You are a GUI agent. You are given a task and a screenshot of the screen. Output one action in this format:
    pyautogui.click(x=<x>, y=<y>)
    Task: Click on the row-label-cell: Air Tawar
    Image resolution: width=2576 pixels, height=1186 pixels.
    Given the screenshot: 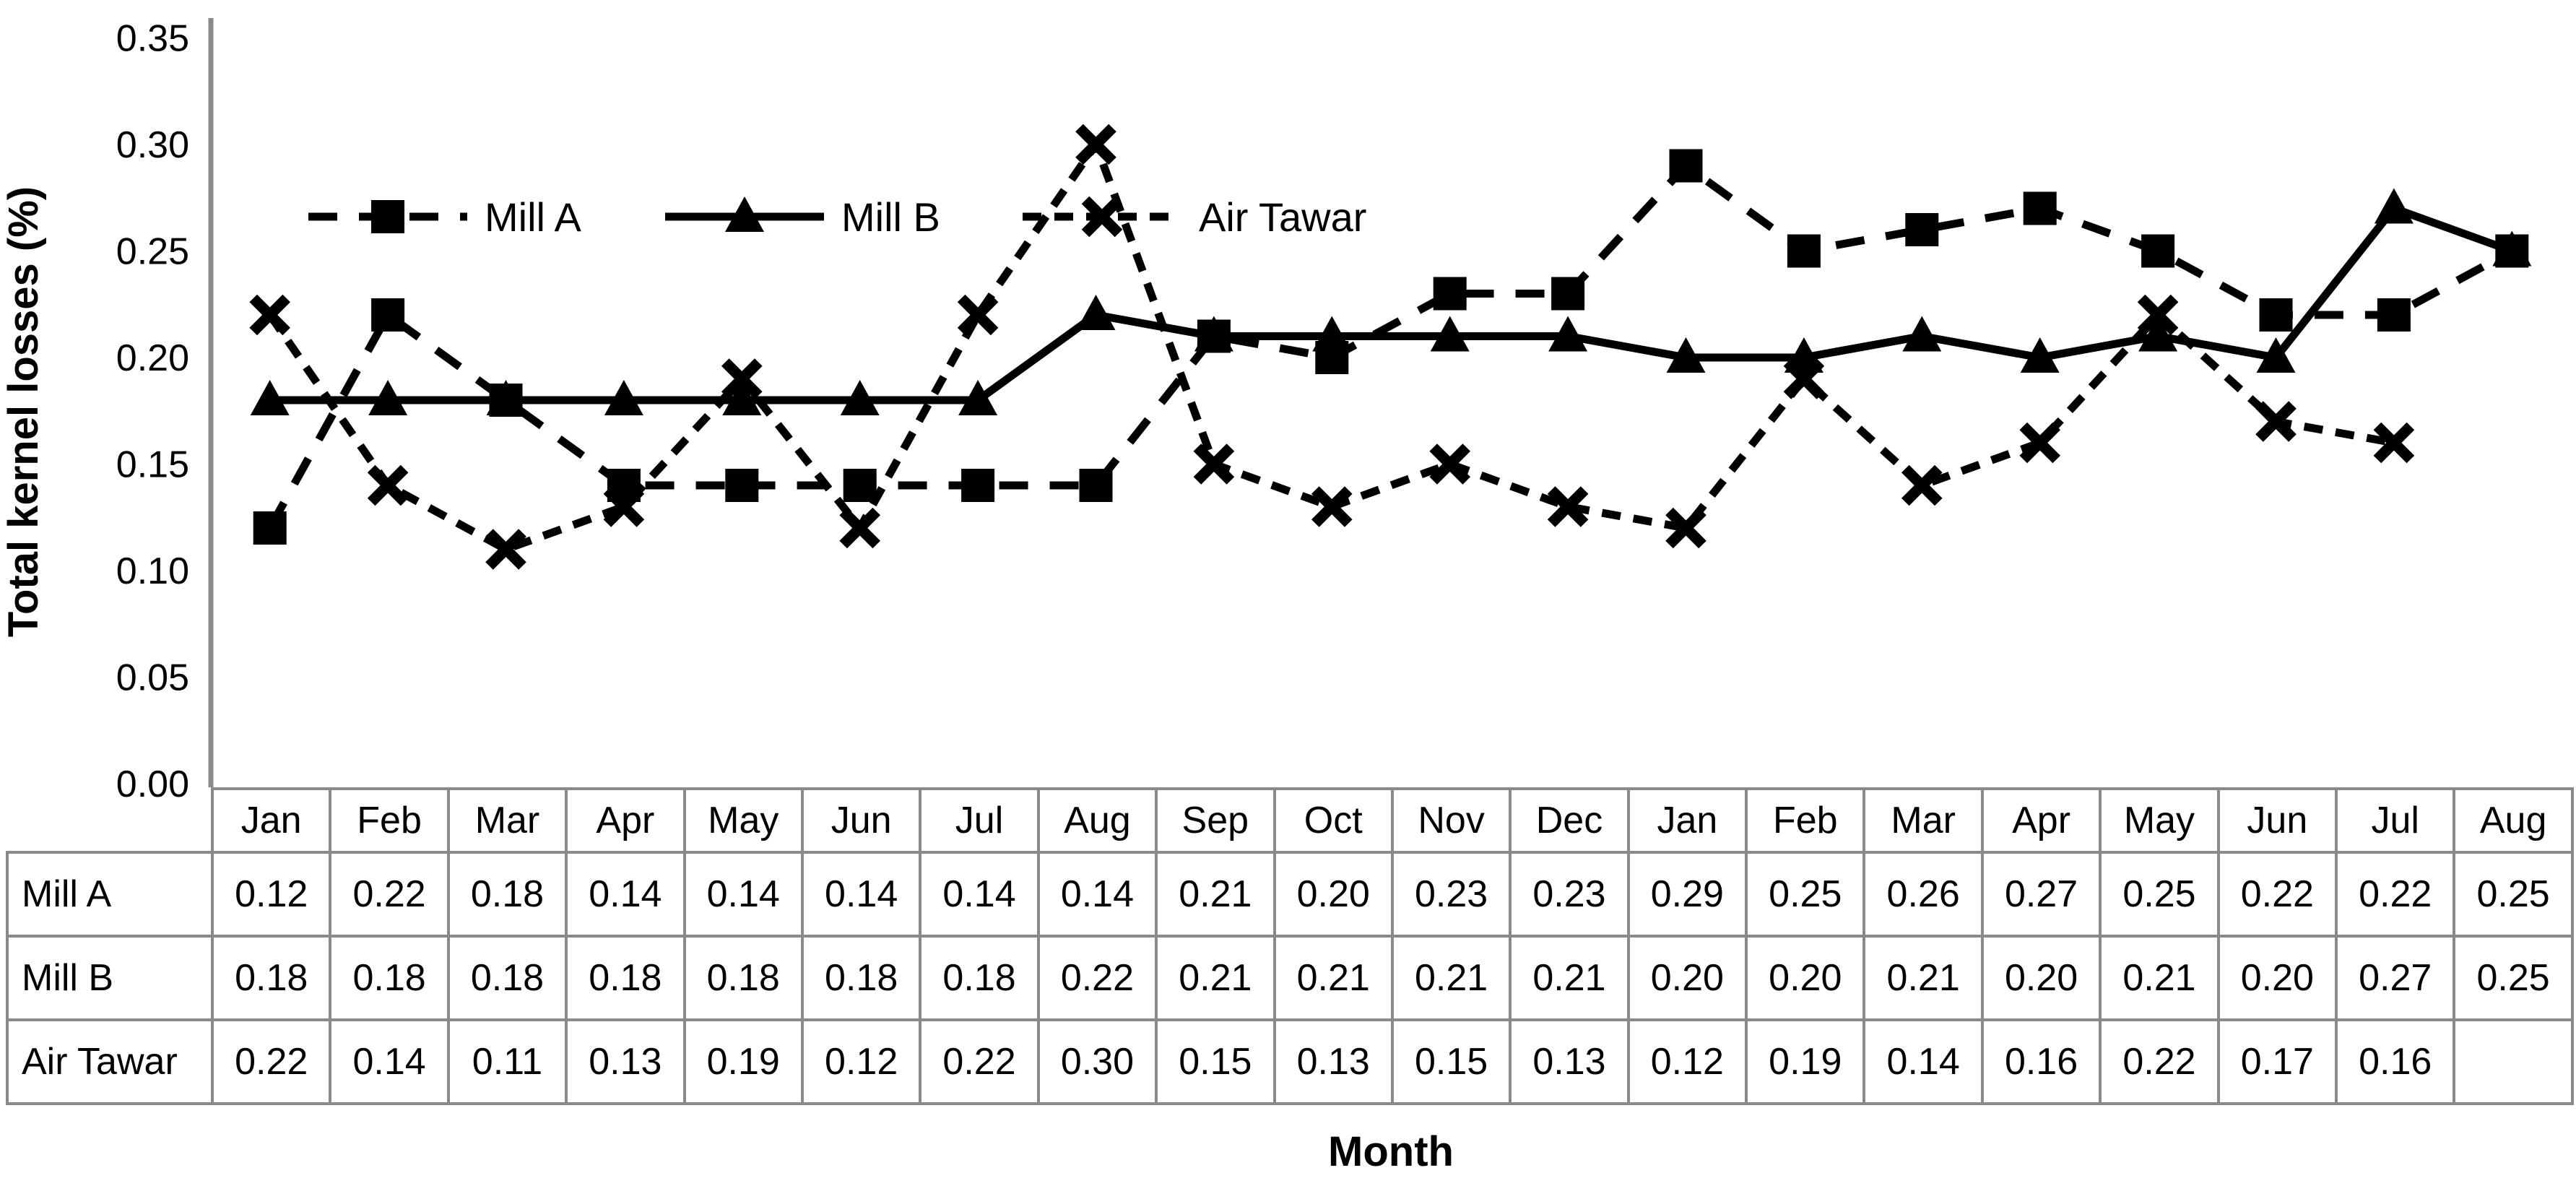 What is the action you would take?
    pyautogui.click(x=110, y=1061)
    